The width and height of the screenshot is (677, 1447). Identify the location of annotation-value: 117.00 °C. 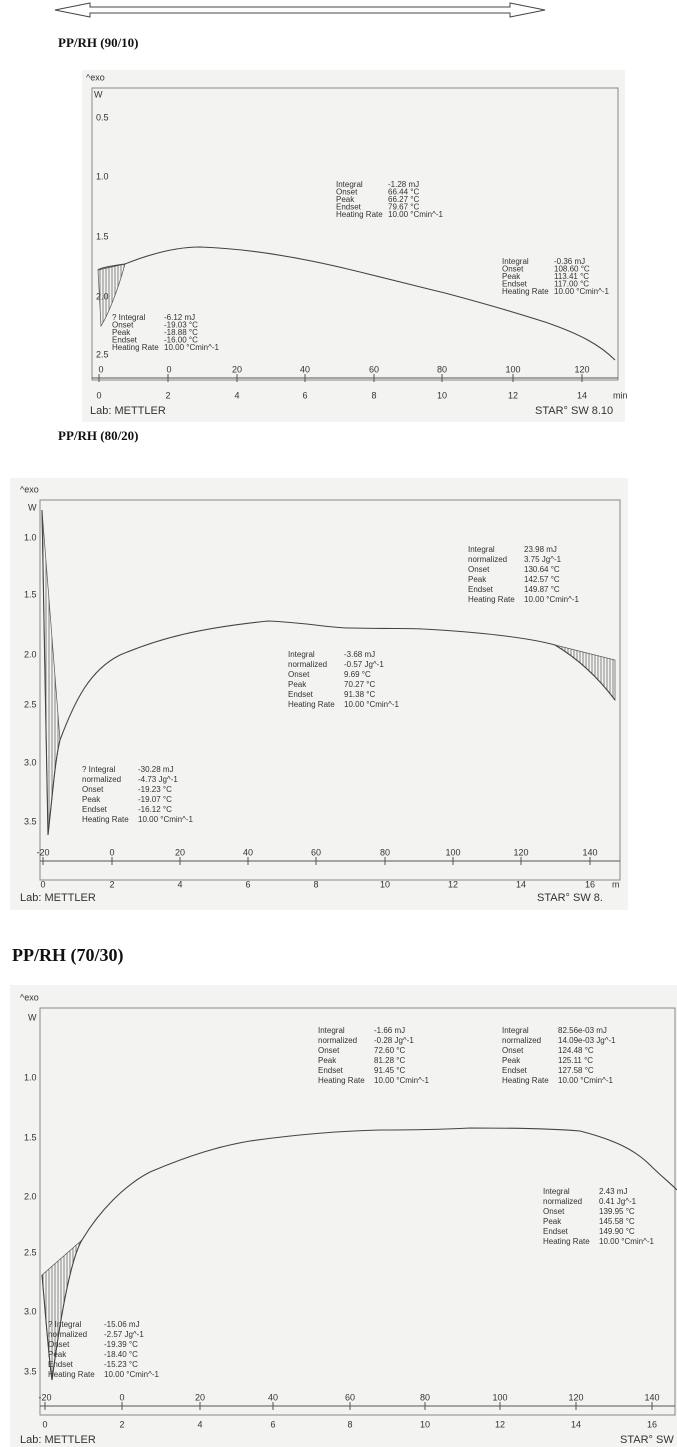
(571, 284).